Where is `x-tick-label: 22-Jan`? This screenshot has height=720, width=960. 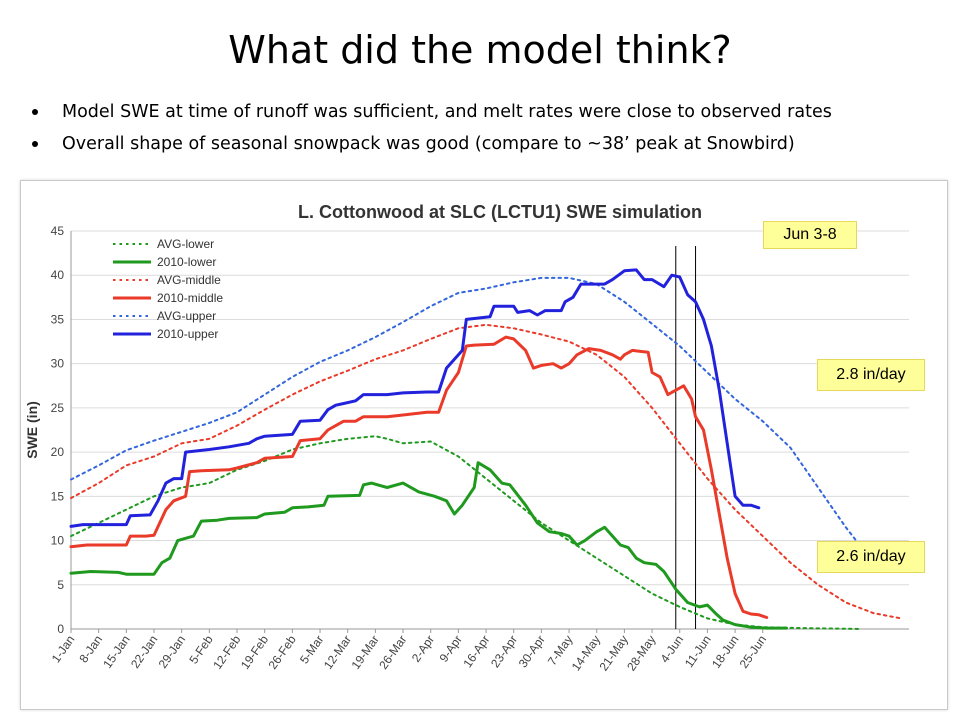
x-tick-label: 22-Jan is located at coordinates (144, 652).